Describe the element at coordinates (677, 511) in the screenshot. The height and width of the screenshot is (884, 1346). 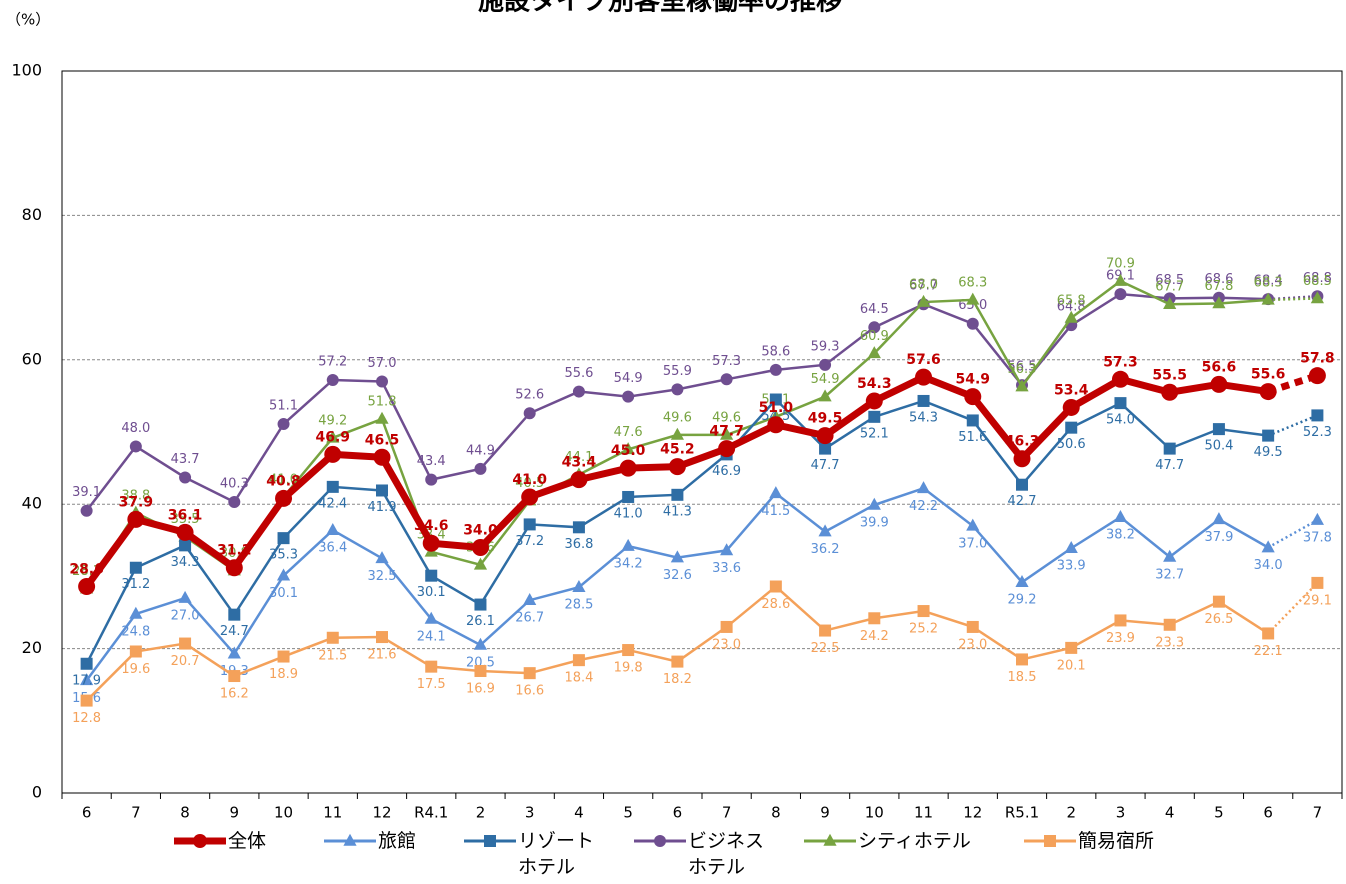
I see `data-label: 41.3` at that location.